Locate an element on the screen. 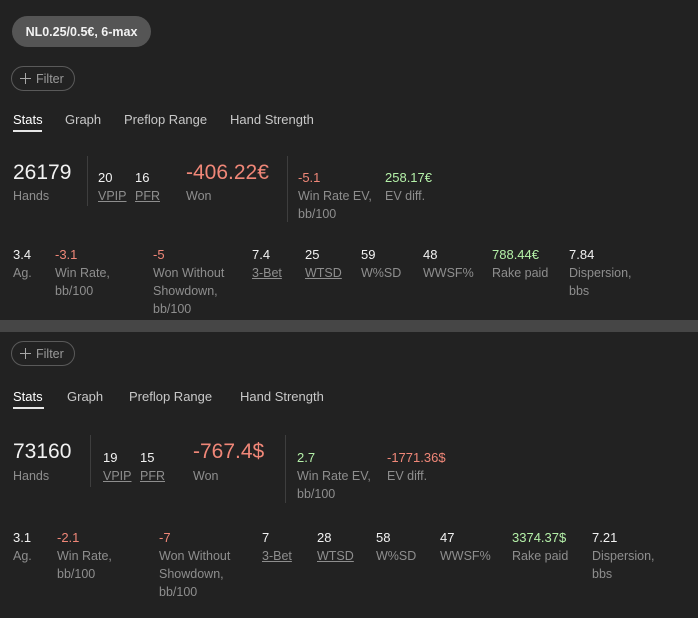 This screenshot has height=618, width=698. hands-value: 26179 is located at coordinates (42, 172).